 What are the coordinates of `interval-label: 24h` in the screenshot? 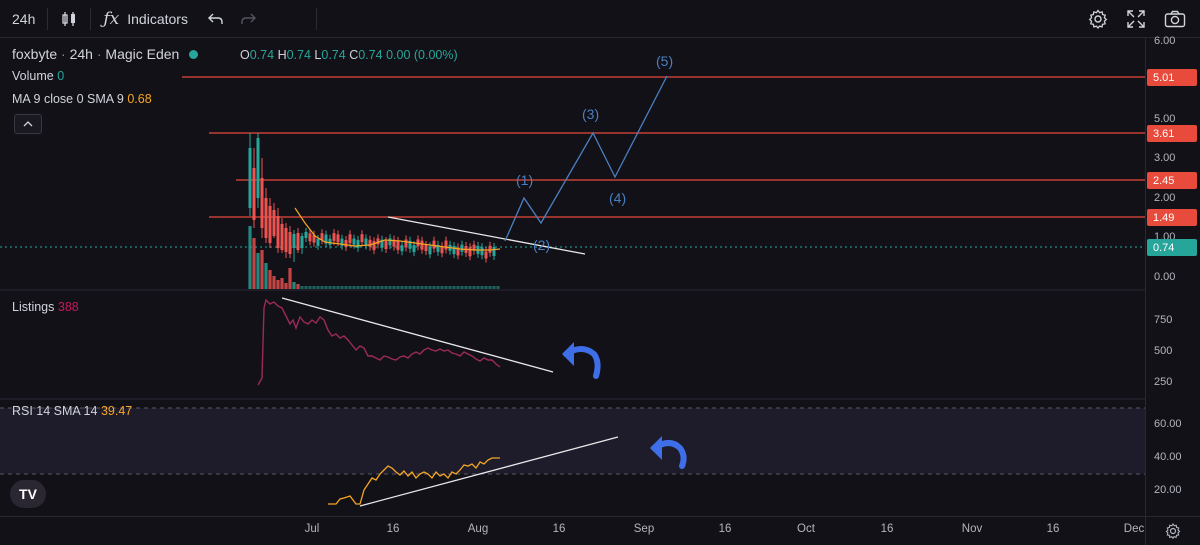 It's located at (24, 18).